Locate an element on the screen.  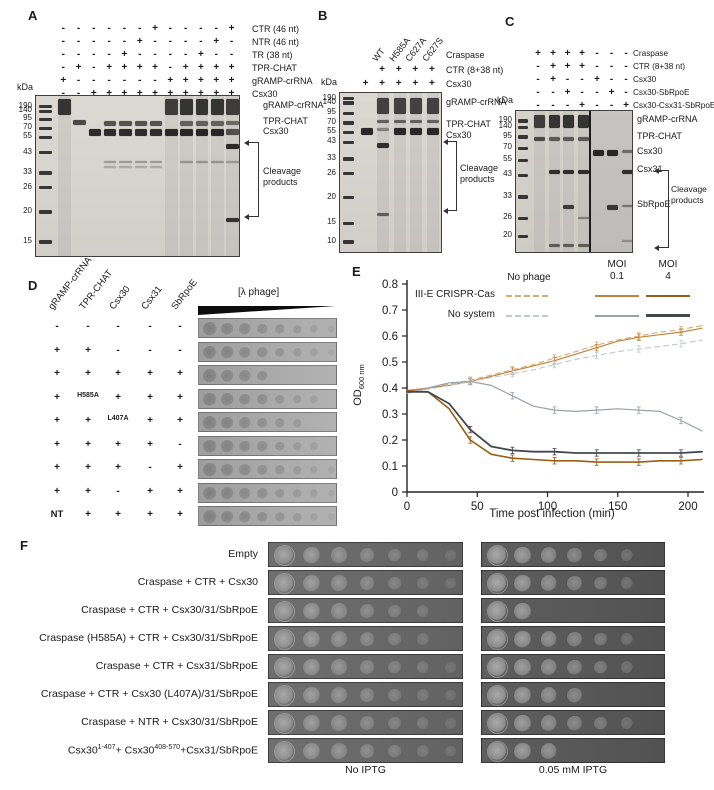
panel-a-gel is located at coordinates (137, 176).